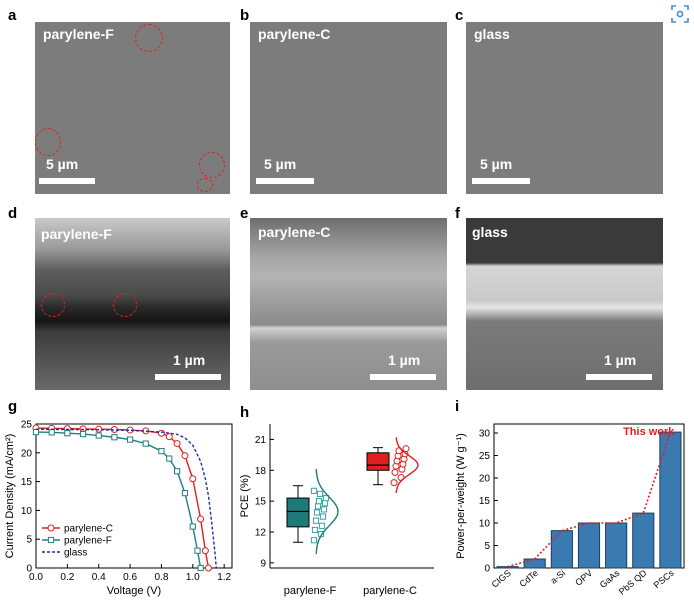 Image resolution: width=694 pixels, height=608 pixels. Describe the element at coordinates (501, 579) in the screenshot. I see `category-label: CIGS` at that location.